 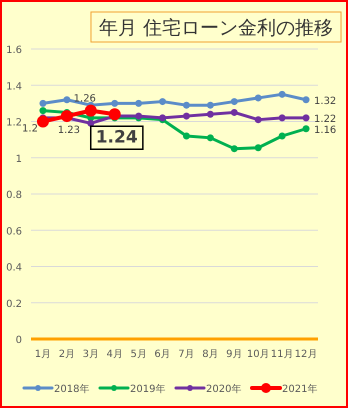 What do you see at coordinates (138, 354) in the screenshot?
I see `x-tick-label: 5月` at bounding box center [138, 354].